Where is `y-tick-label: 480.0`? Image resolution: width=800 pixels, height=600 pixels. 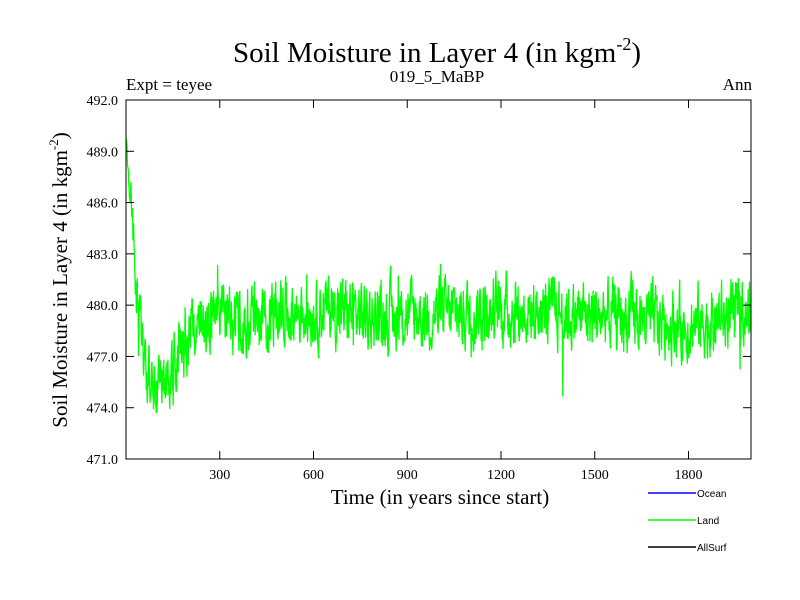
y-tick-label: 480.0 is located at coordinates (103, 306).